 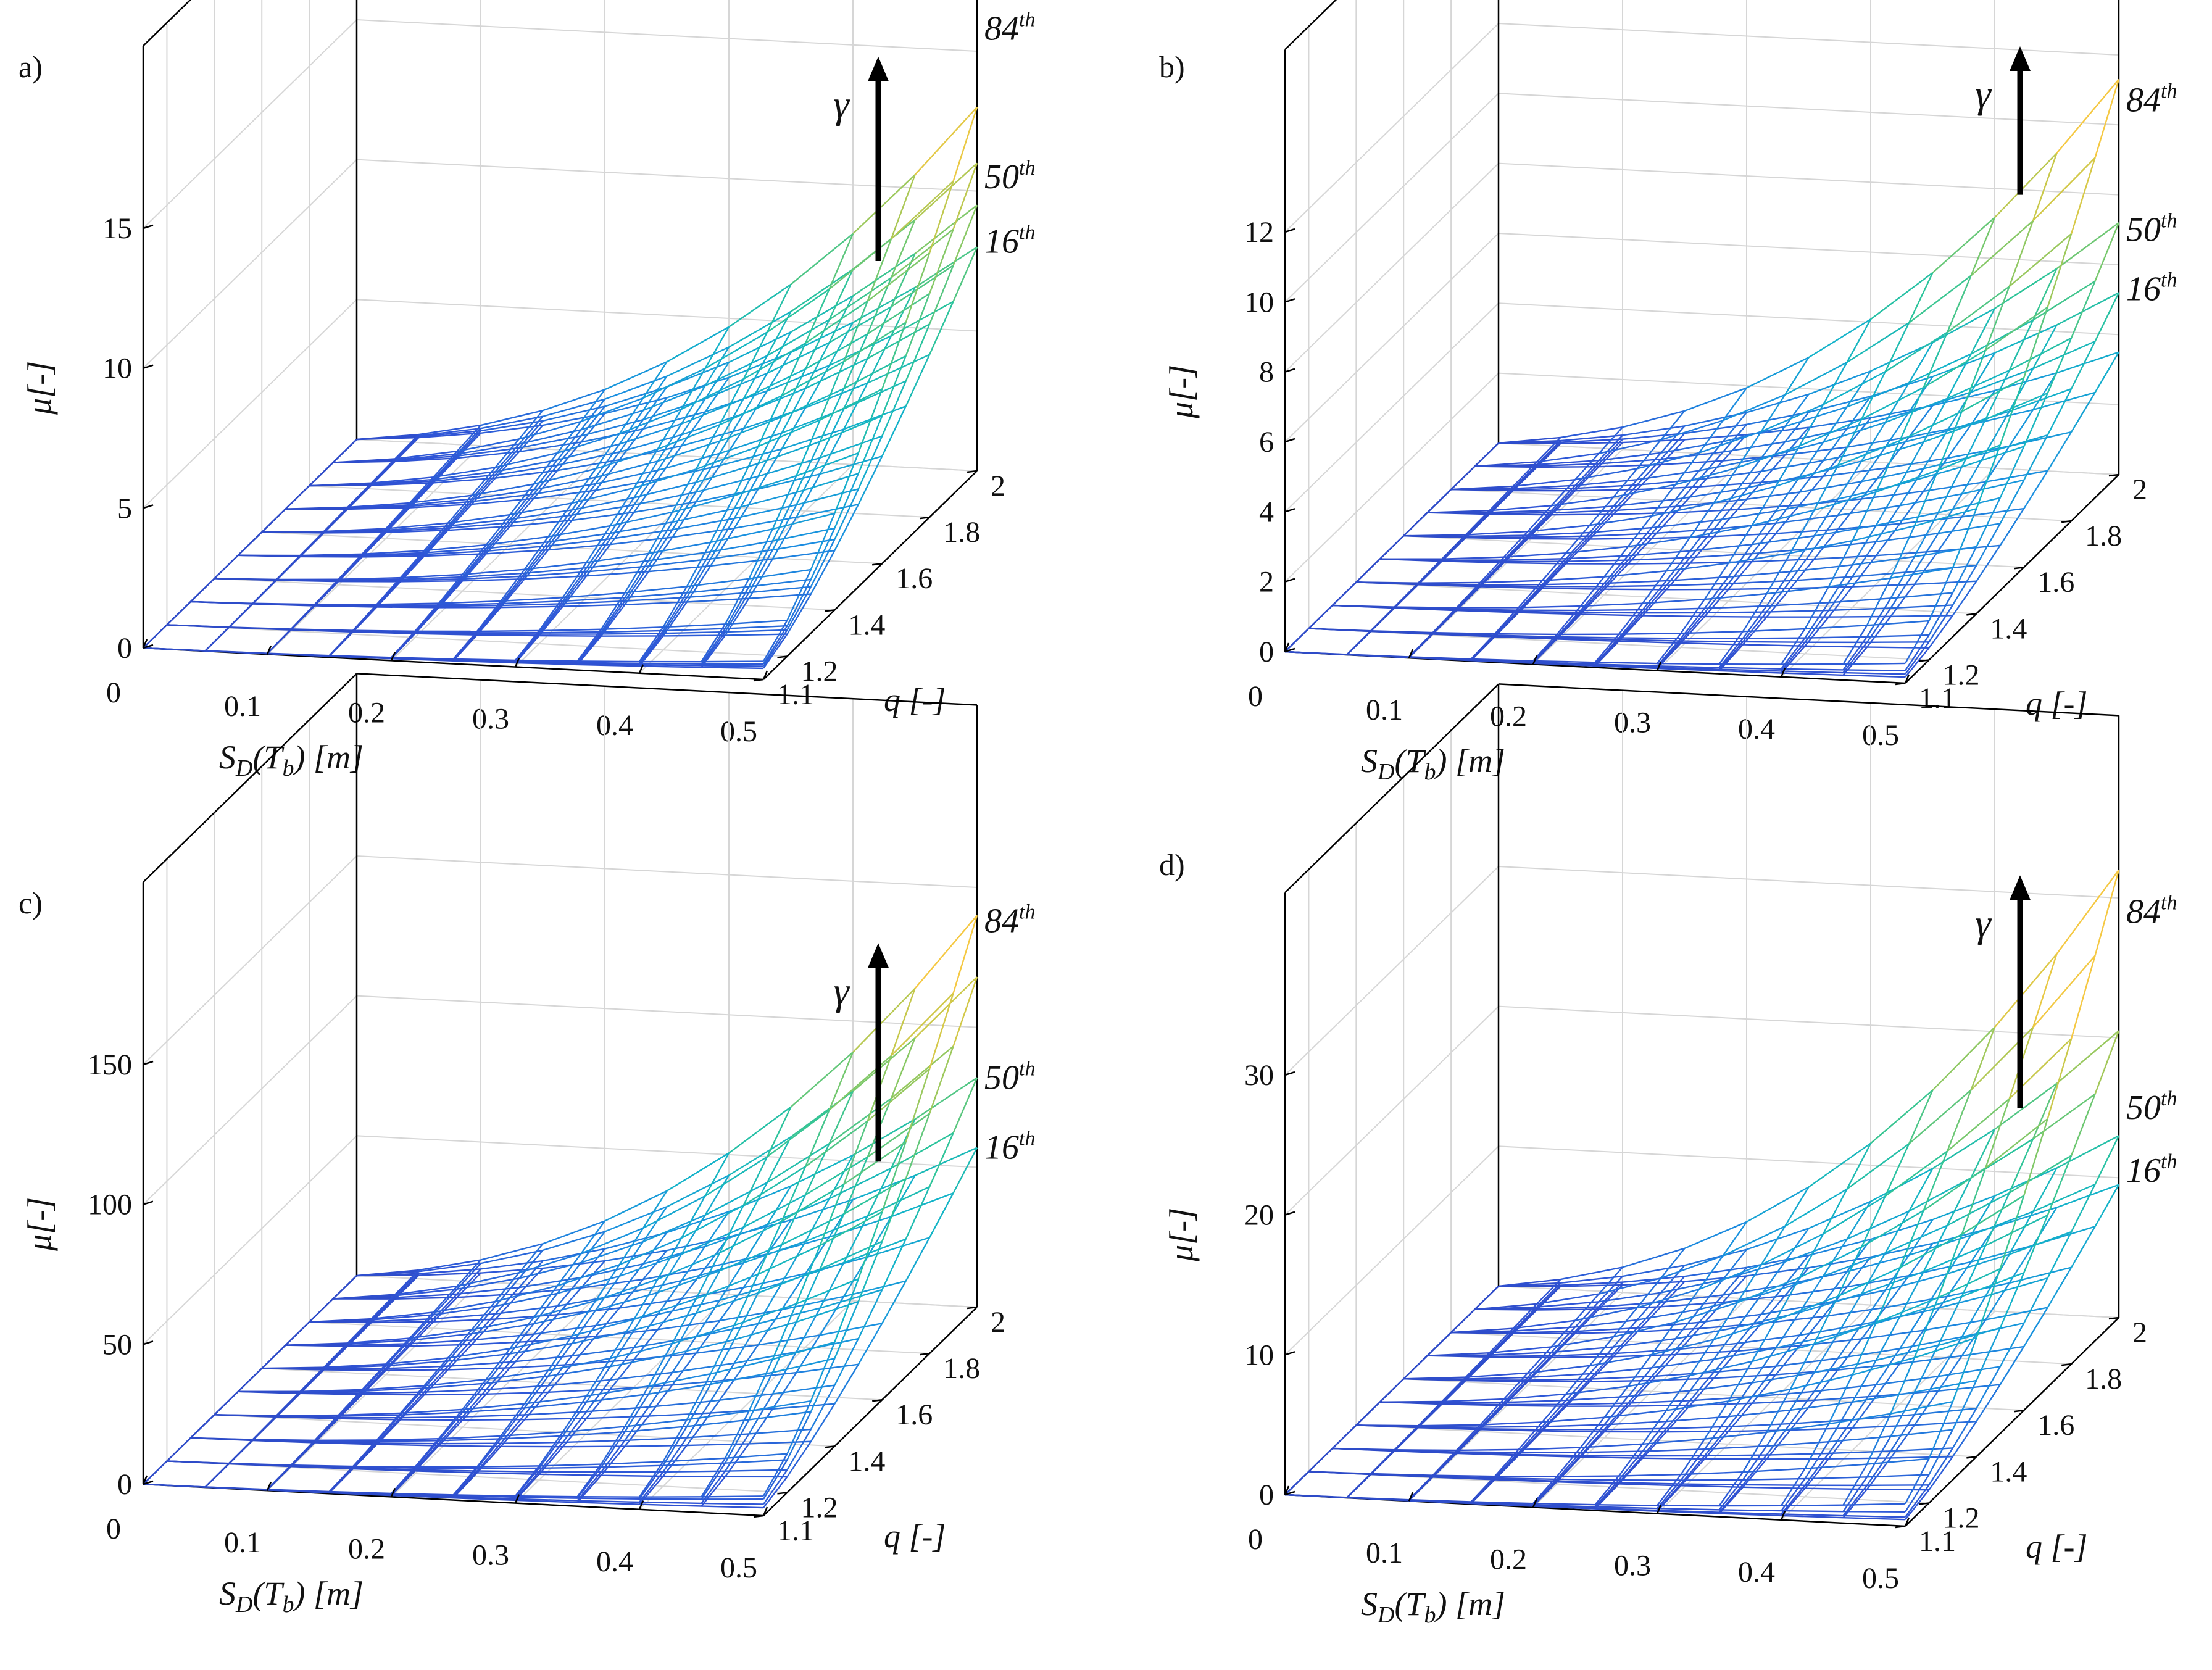 What do you see at coordinates (667, 689) in the screenshot?
I see `axis-line` at bounding box center [667, 689].